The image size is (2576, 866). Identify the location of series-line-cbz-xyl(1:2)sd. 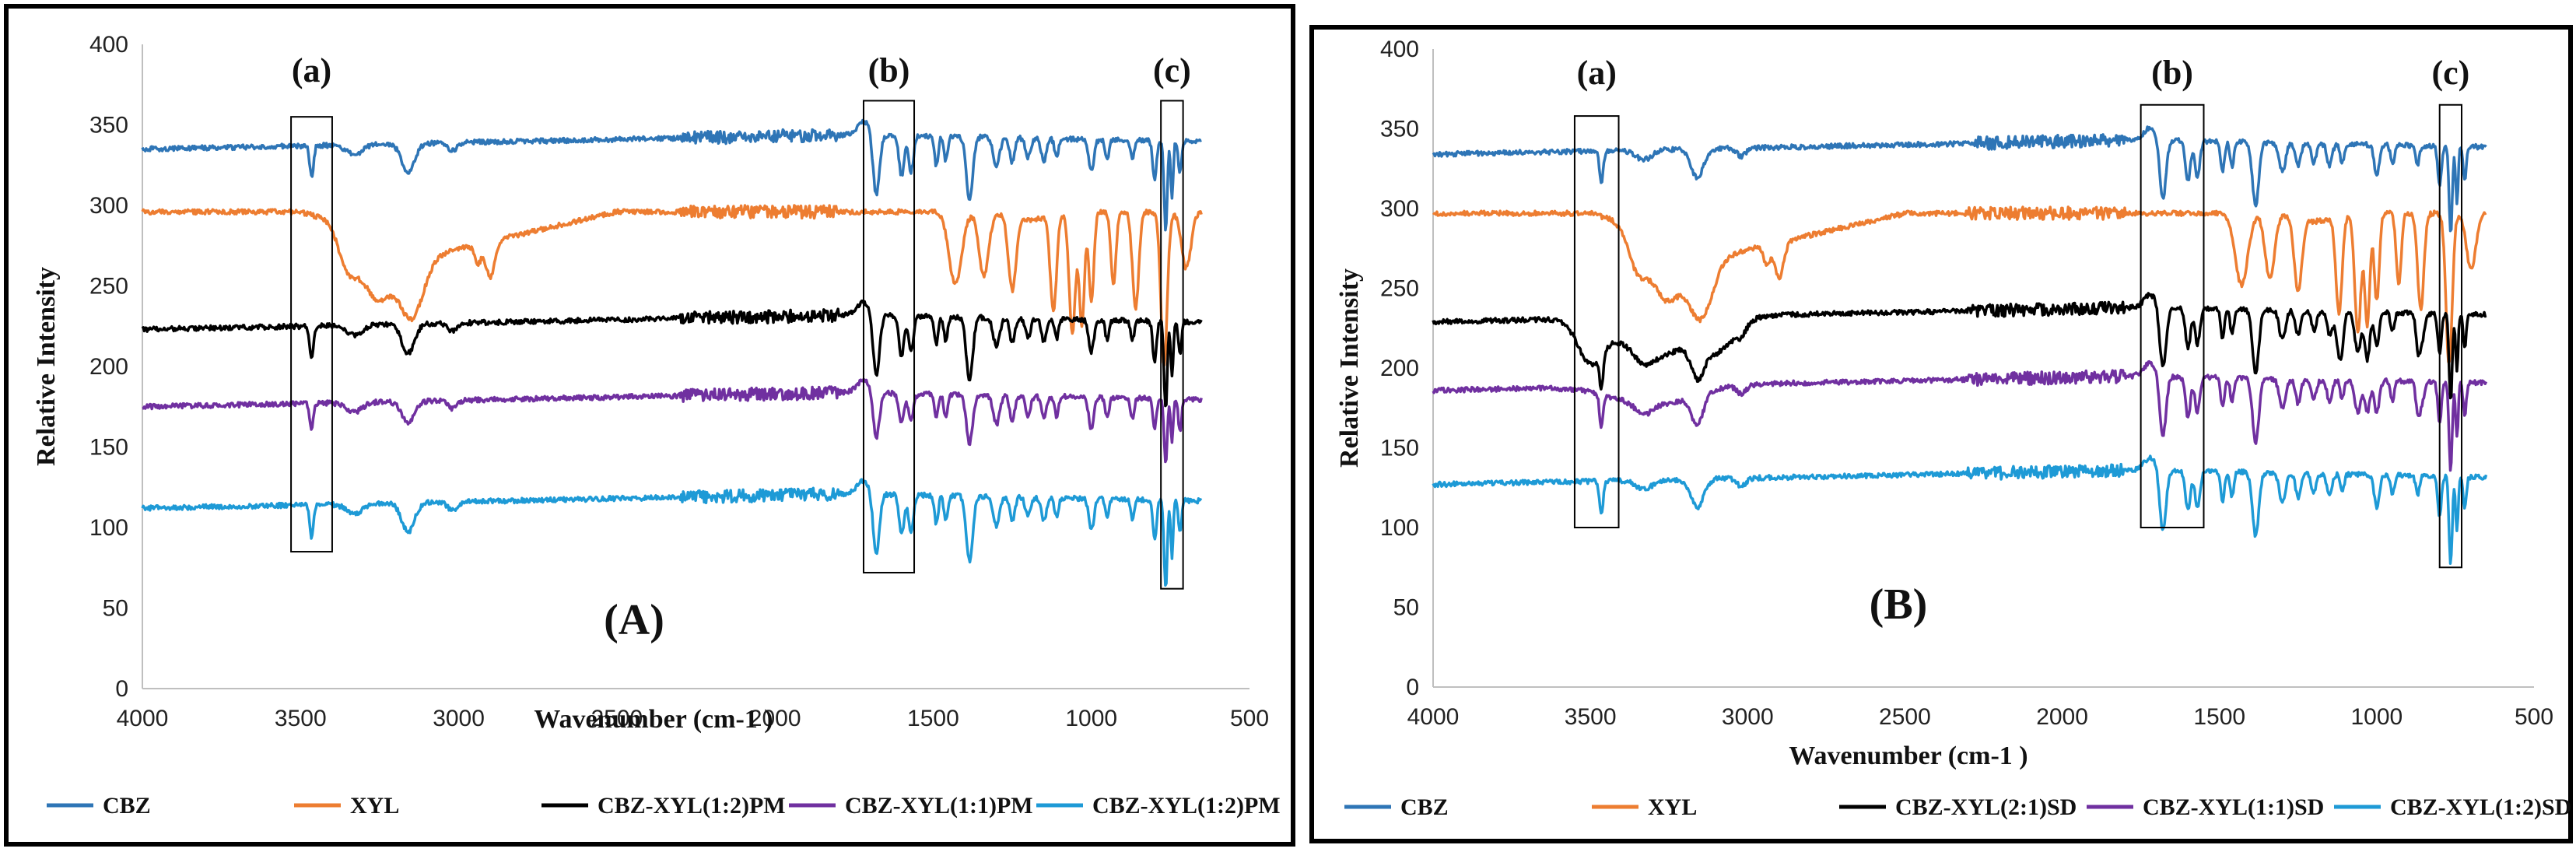
(1960, 509).